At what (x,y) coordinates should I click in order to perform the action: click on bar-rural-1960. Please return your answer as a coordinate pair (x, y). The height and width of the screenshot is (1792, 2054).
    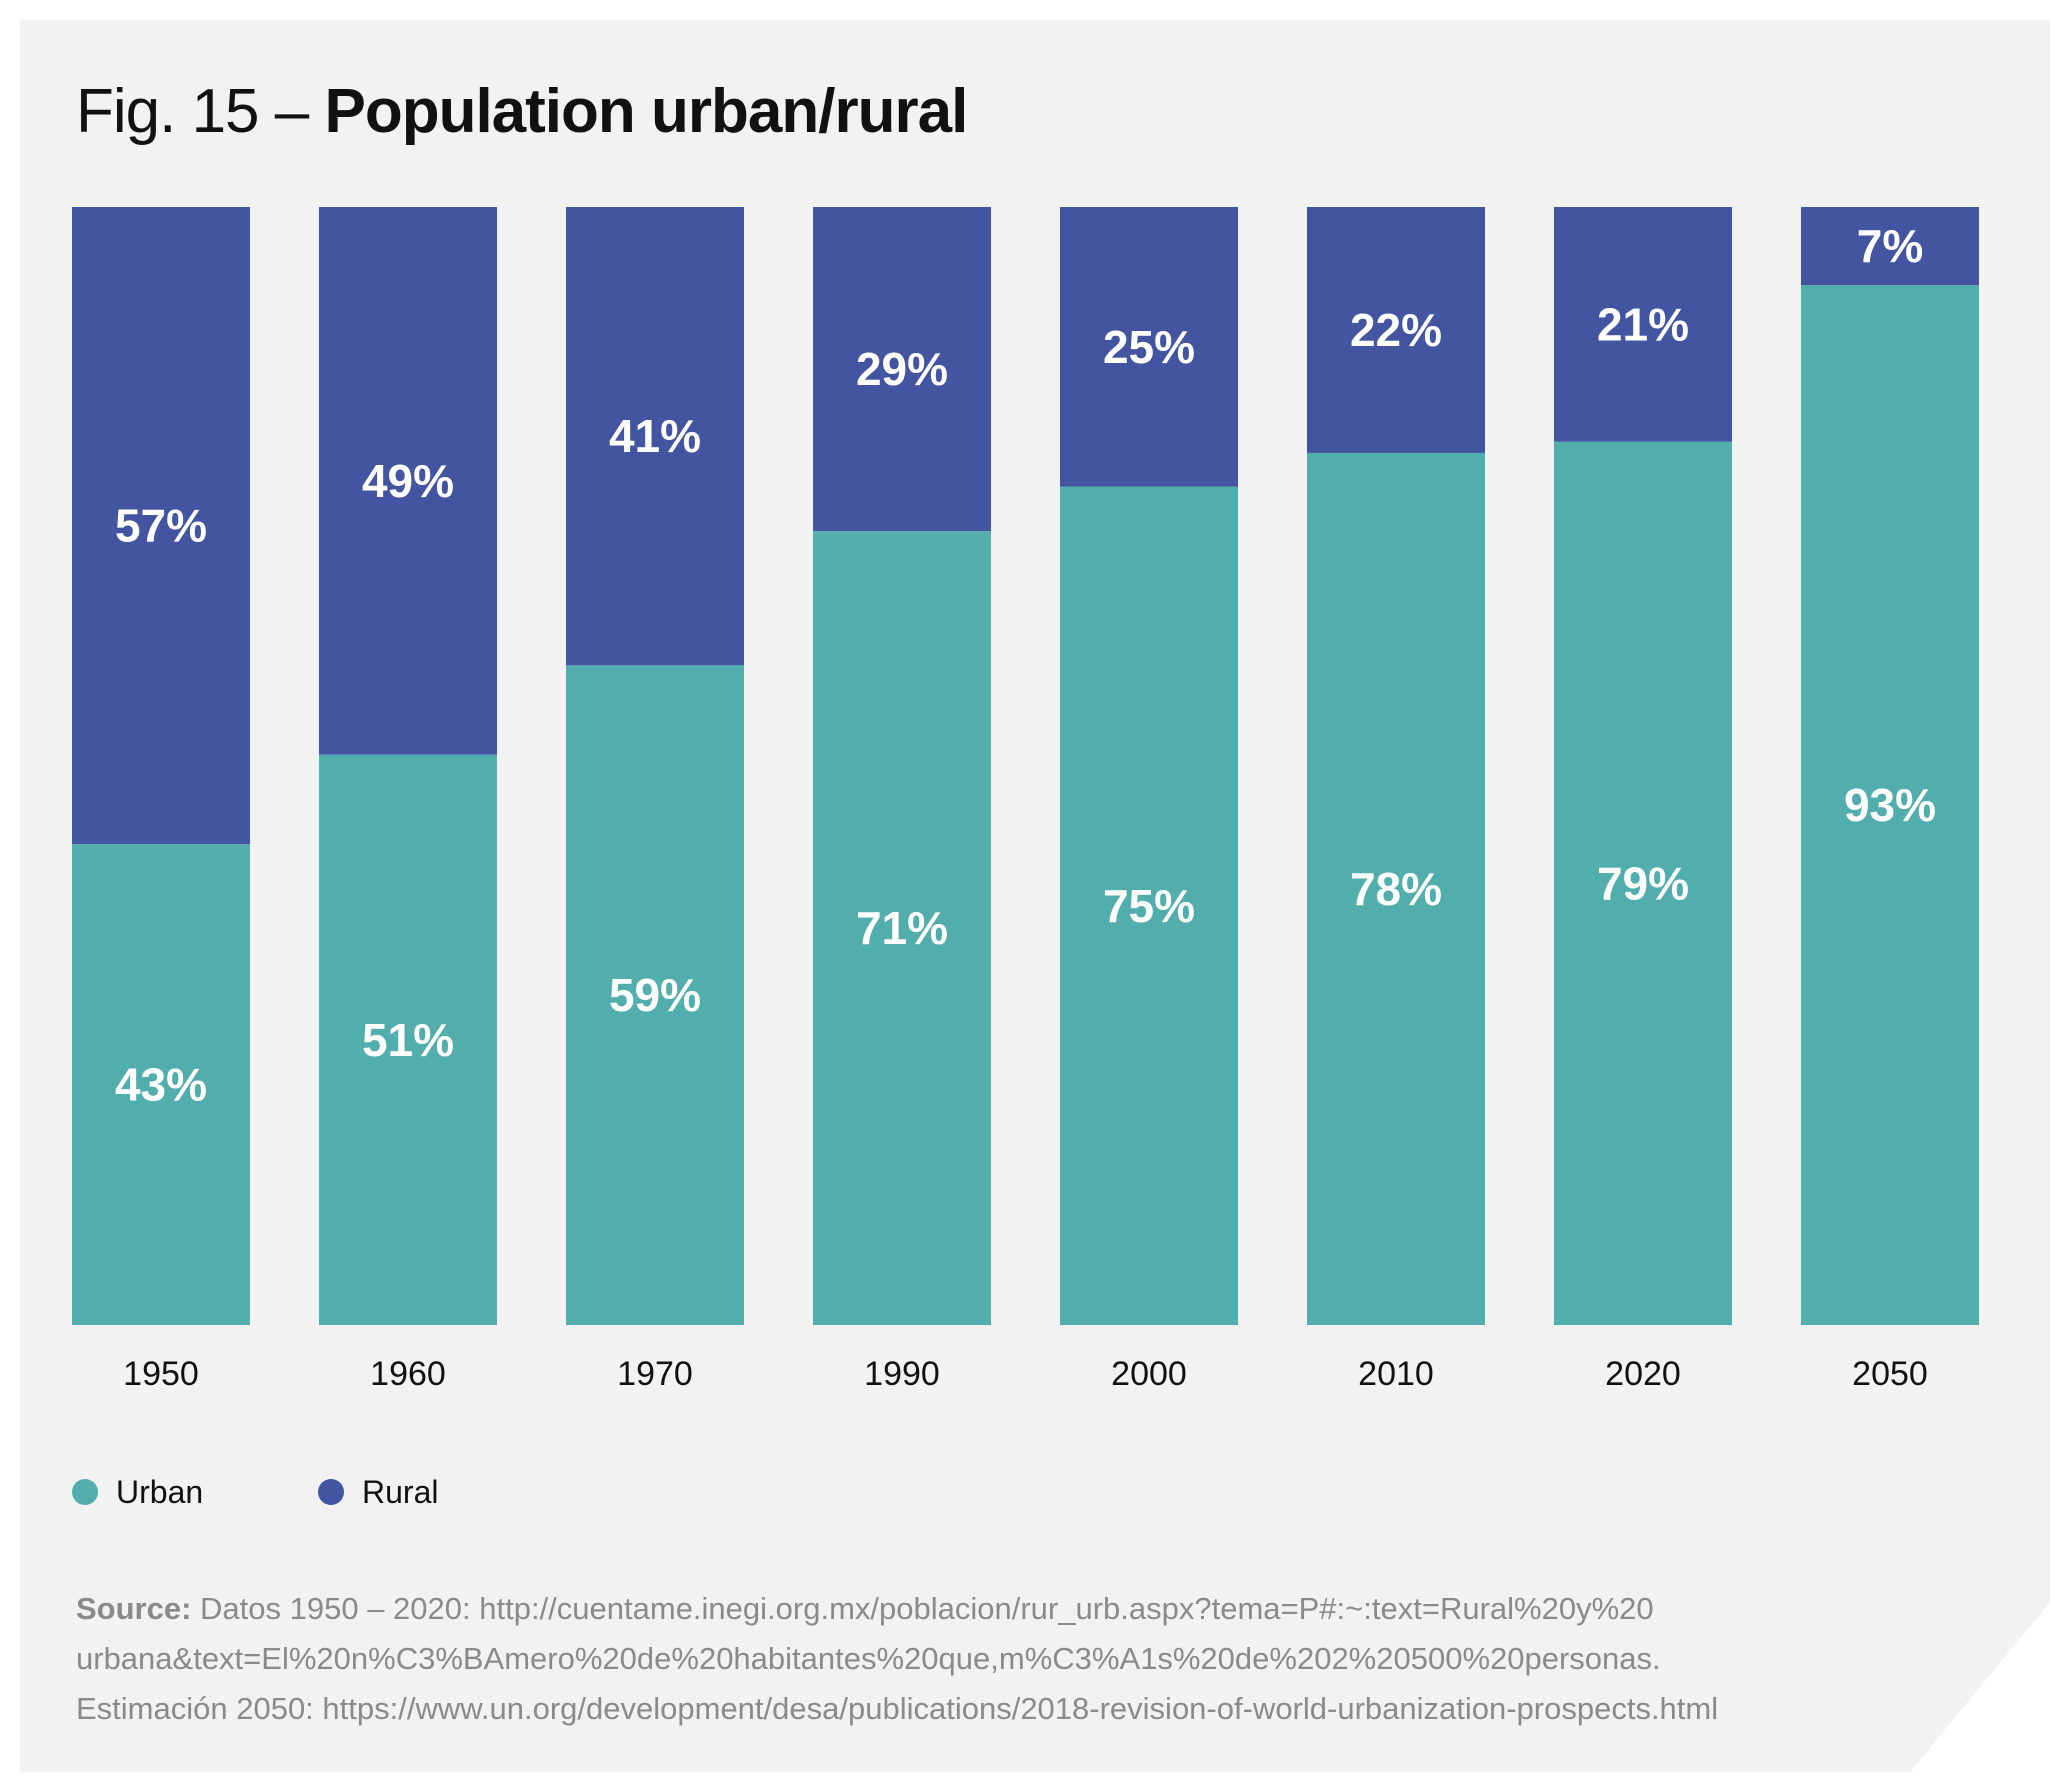
    Looking at the image, I should click on (408, 481).